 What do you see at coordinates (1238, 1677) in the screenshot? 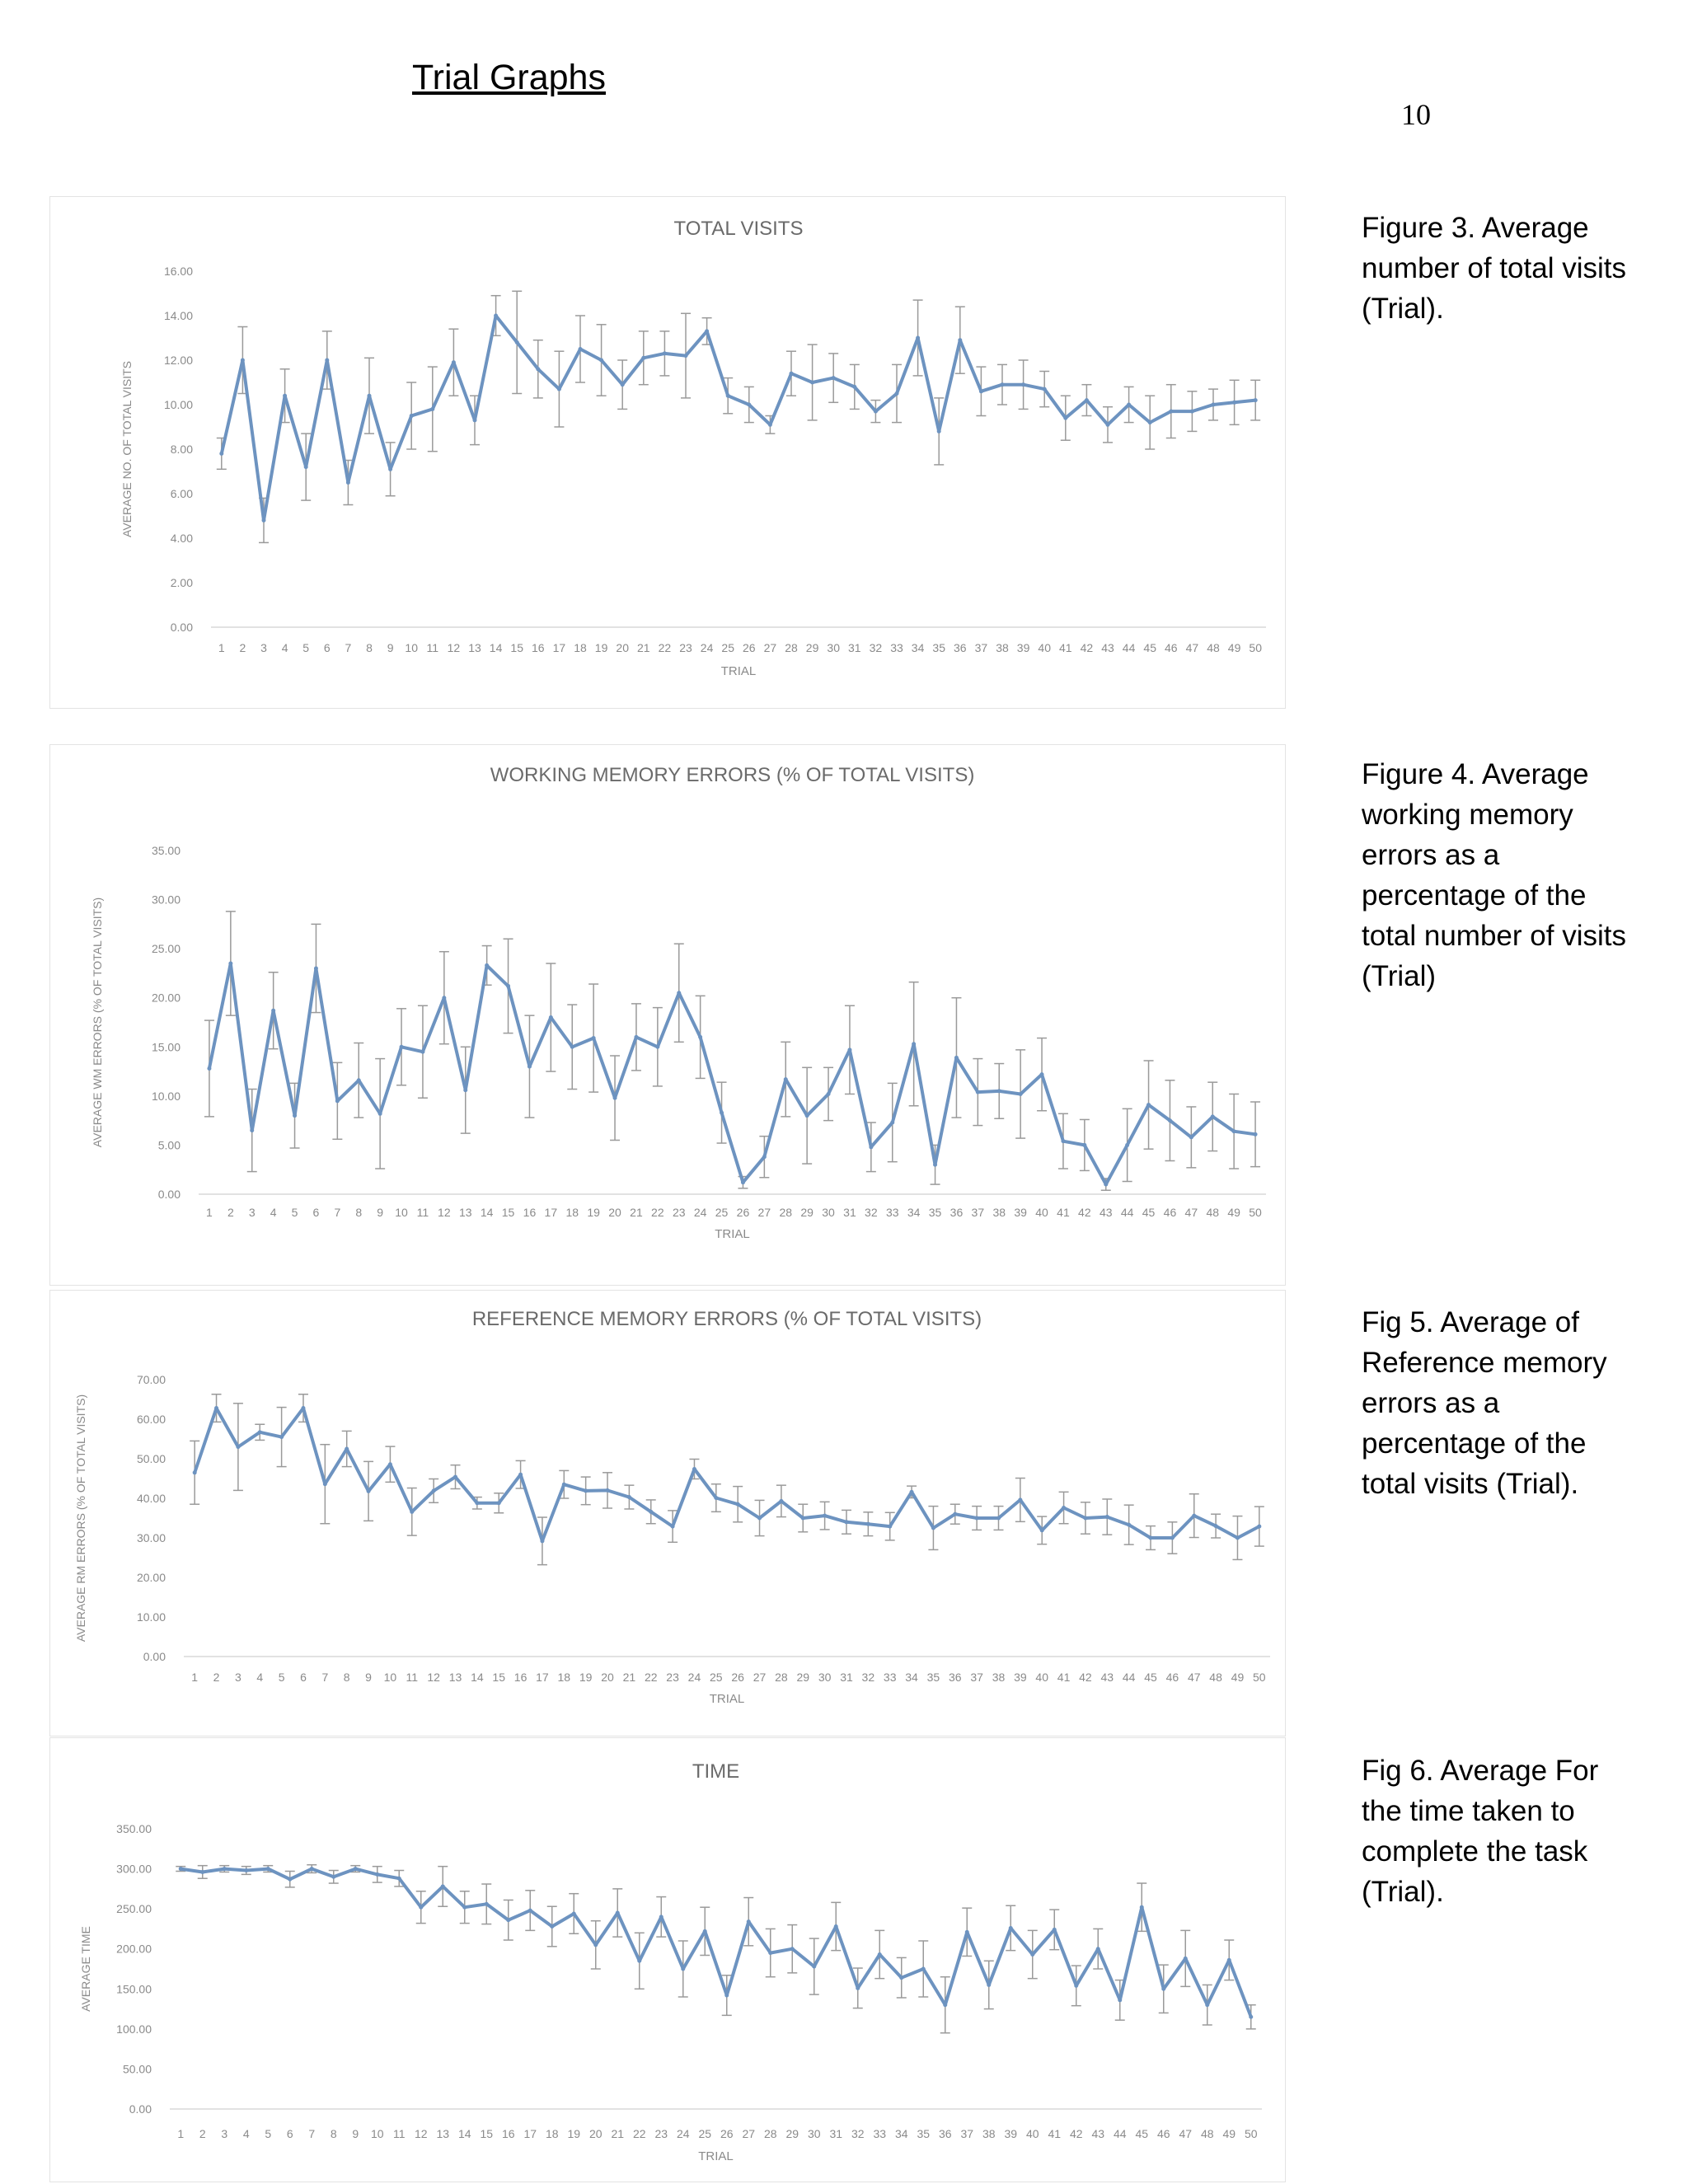
I see `x-tick-label: 49` at bounding box center [1238, 1677].